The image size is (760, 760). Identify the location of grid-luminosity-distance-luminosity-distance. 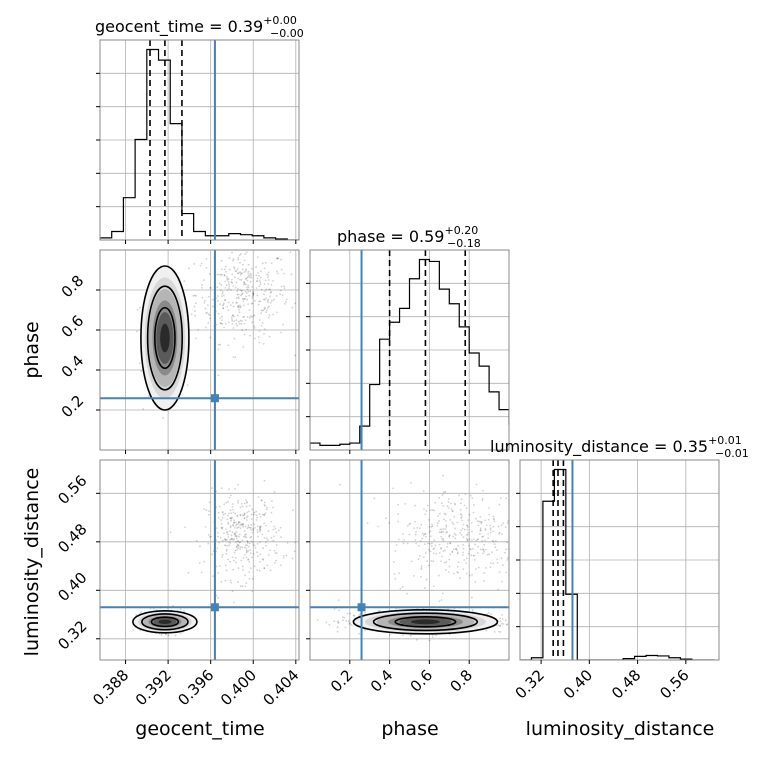
(619, 560).